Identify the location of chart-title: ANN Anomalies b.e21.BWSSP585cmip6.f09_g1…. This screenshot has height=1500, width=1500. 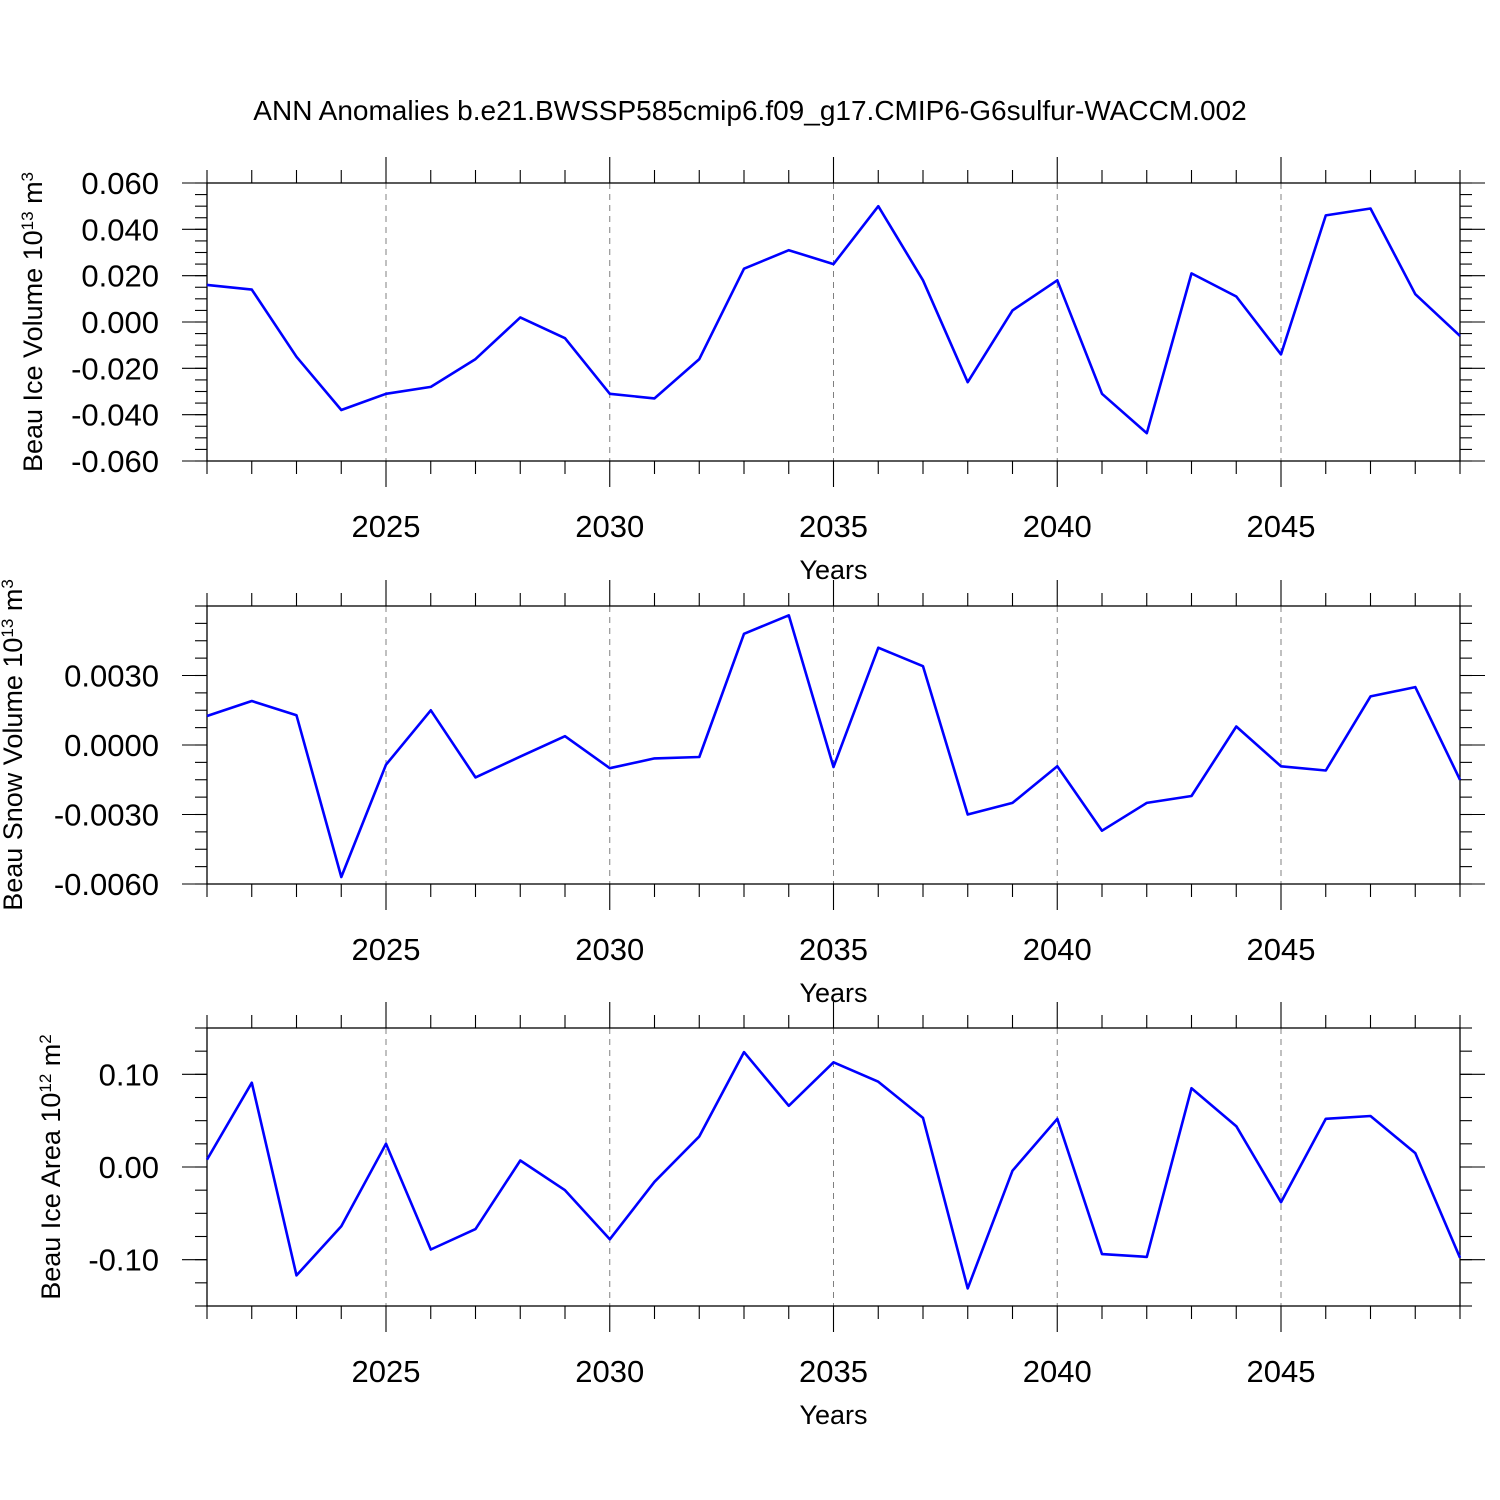
(749, 110).